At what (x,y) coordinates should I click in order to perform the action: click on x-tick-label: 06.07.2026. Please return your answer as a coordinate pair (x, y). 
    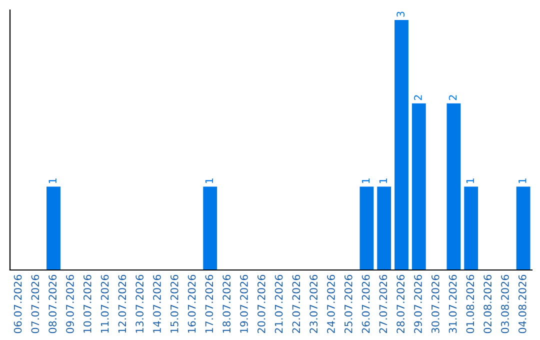
    Looking at the image, I should click on (18, 304).